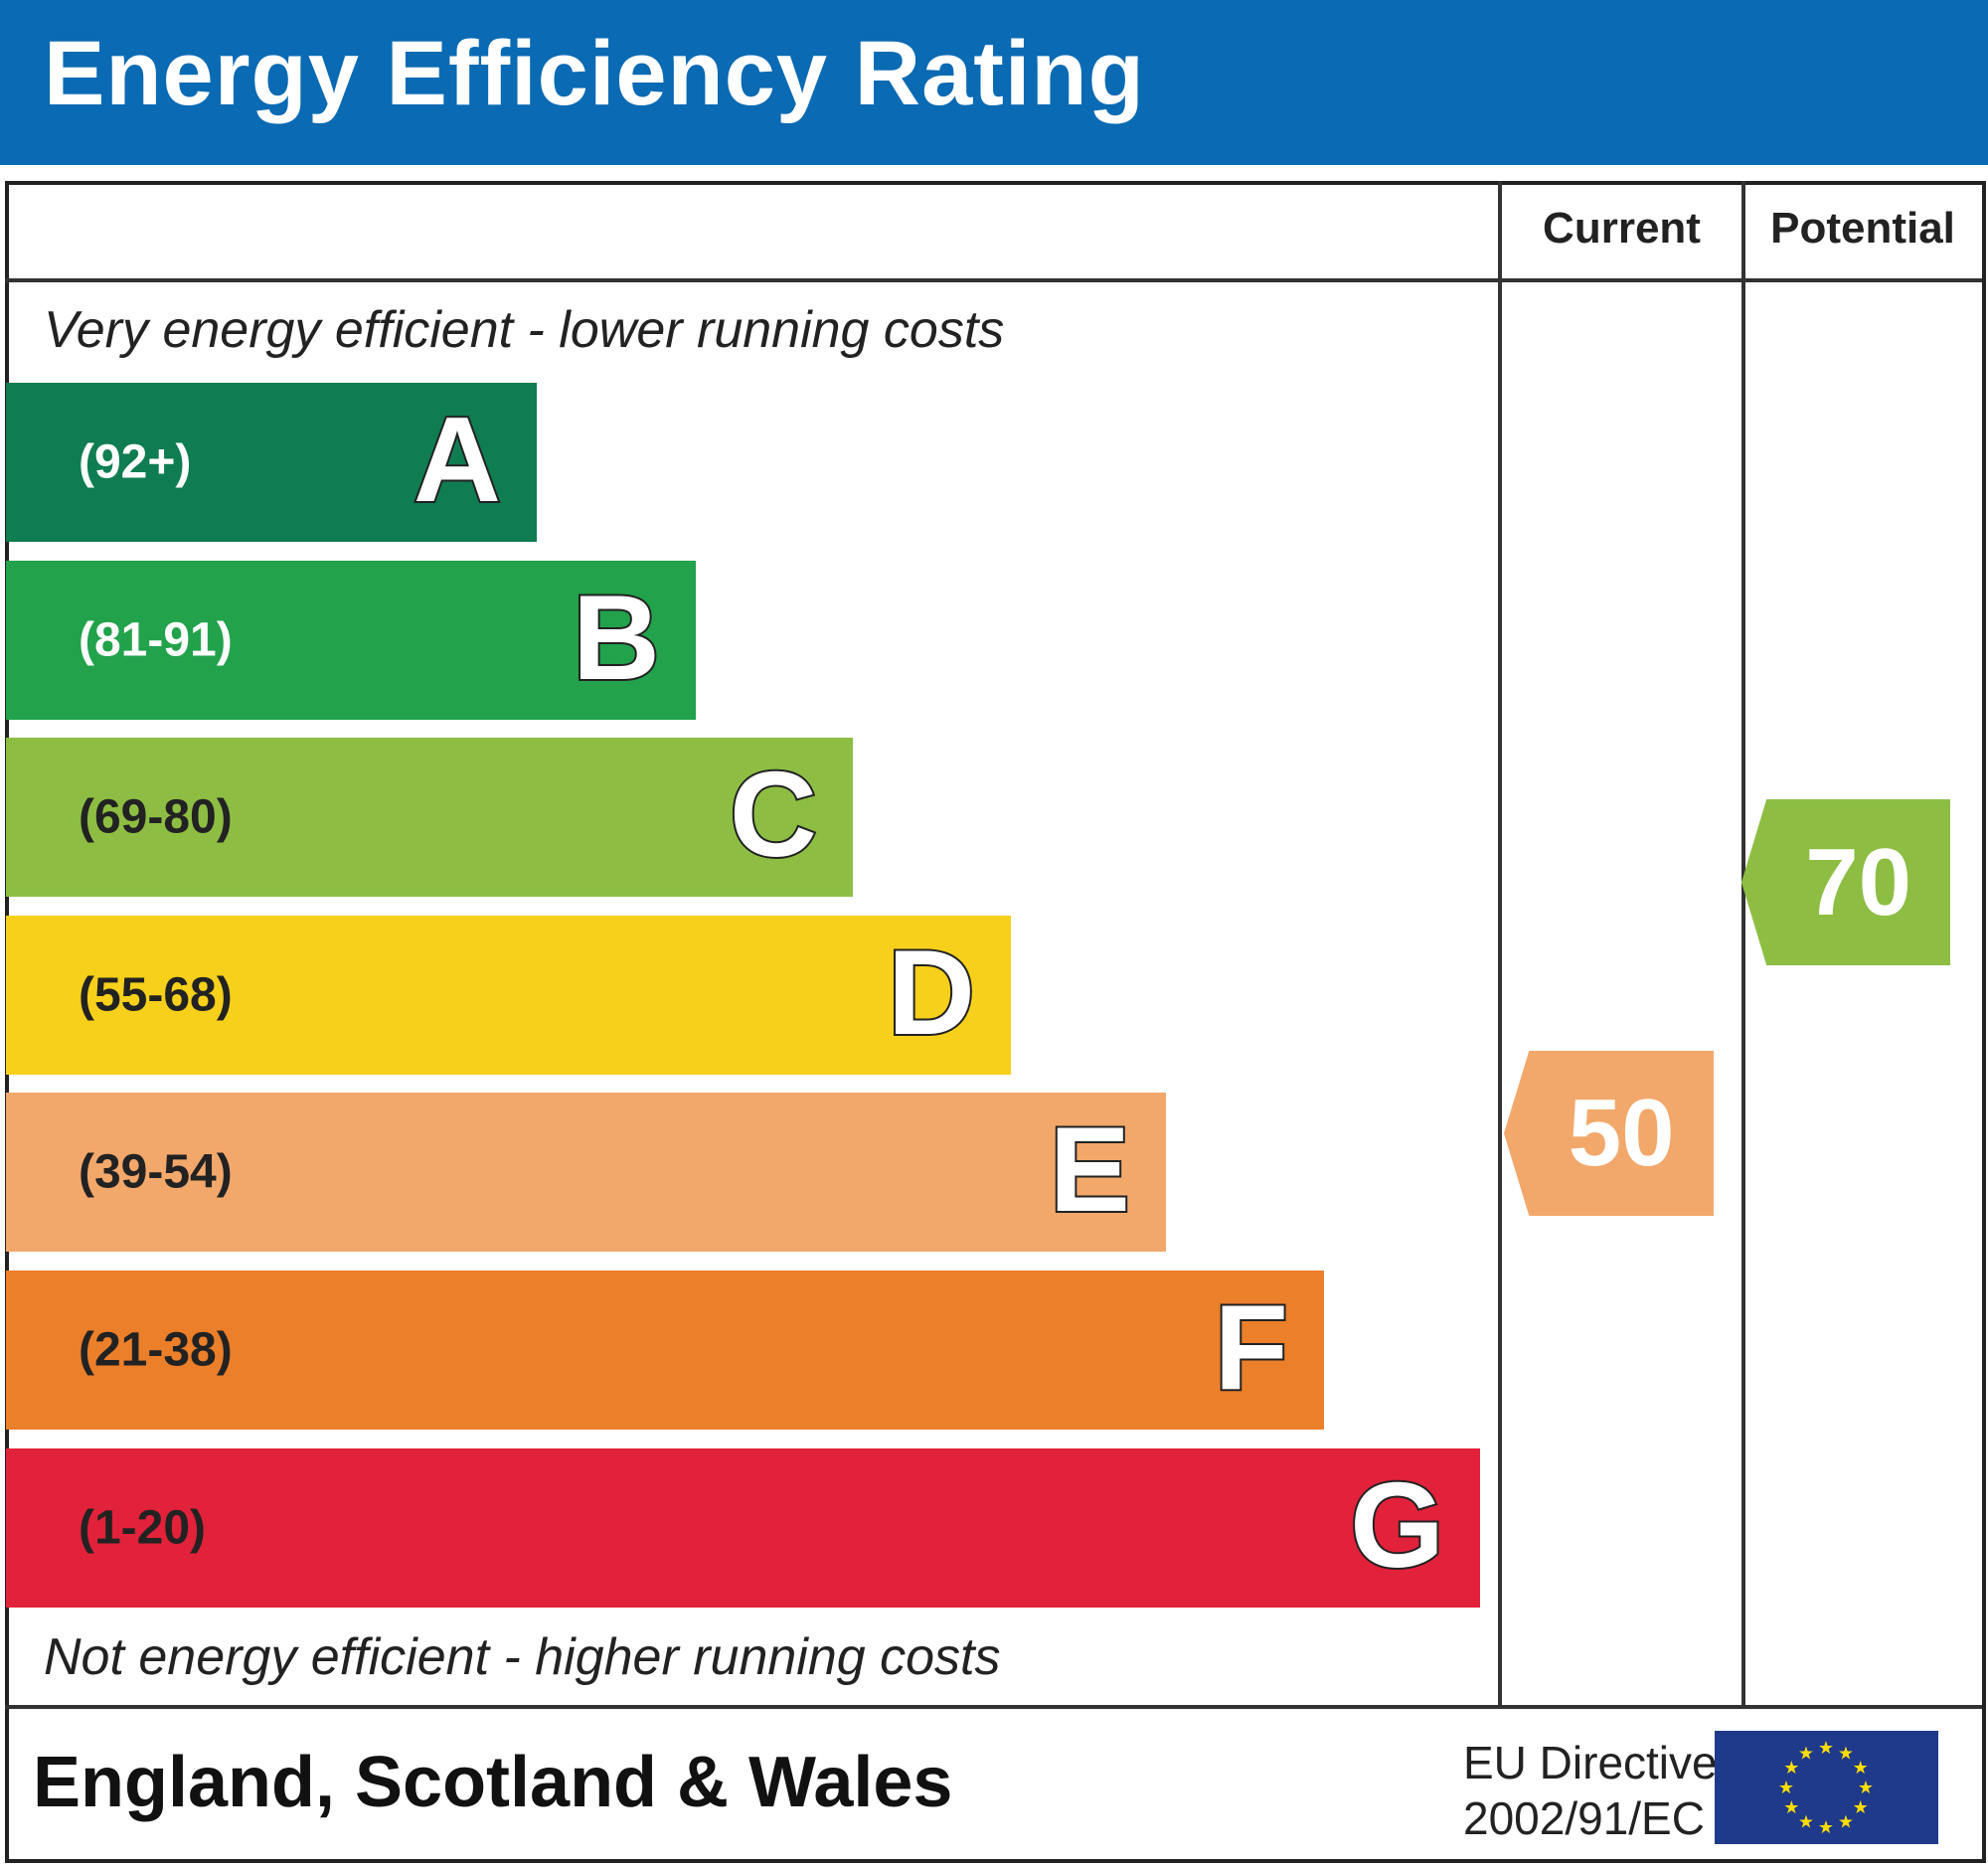 The image size is (1988, 1867). I want to click on band-range: (81-91), so click(156, 640).